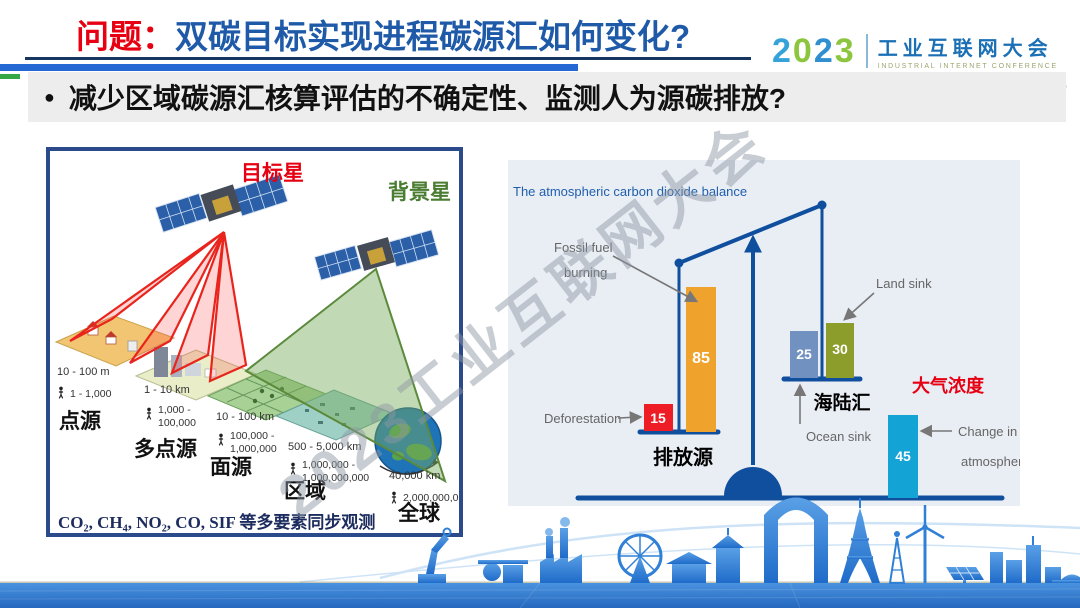 This screenshot has height=608, width=1080. Describe the element at coordinates (814, 51) in the screenshot. I see `logo-year: 2023` at that location.